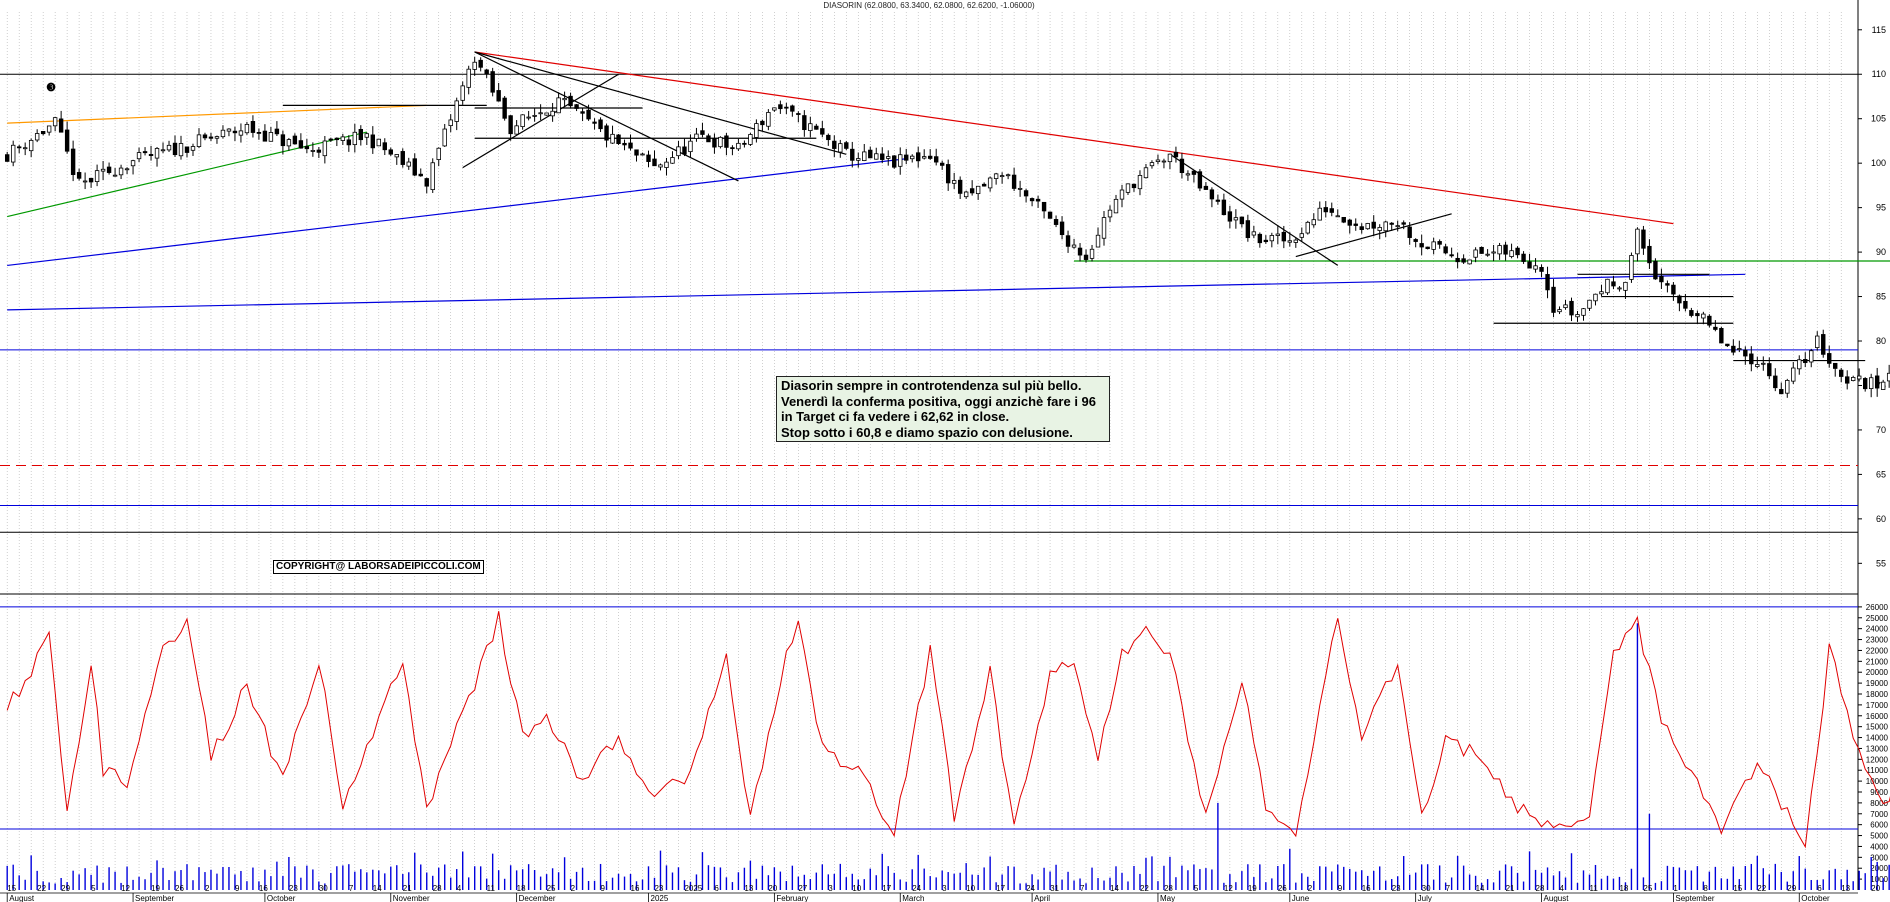  Describe the element at coordinates (1815, 898) in the screenshot. I see `month-label: October` at that location.